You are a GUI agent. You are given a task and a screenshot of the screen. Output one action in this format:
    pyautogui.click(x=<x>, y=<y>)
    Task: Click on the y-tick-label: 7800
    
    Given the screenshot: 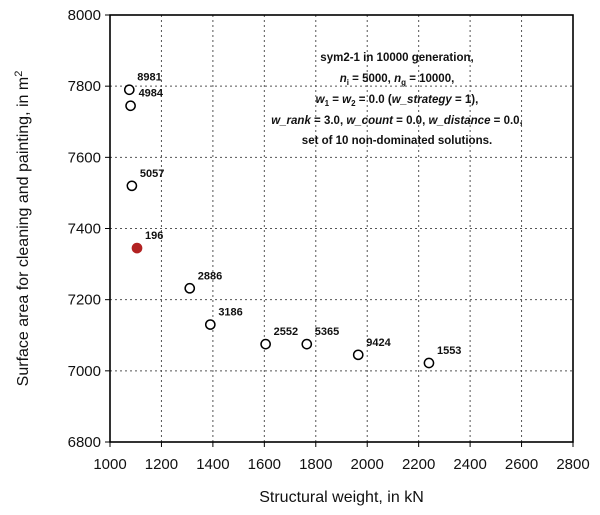 What is the action you would take?
    pyautogui.click(x=84, y=86)
    